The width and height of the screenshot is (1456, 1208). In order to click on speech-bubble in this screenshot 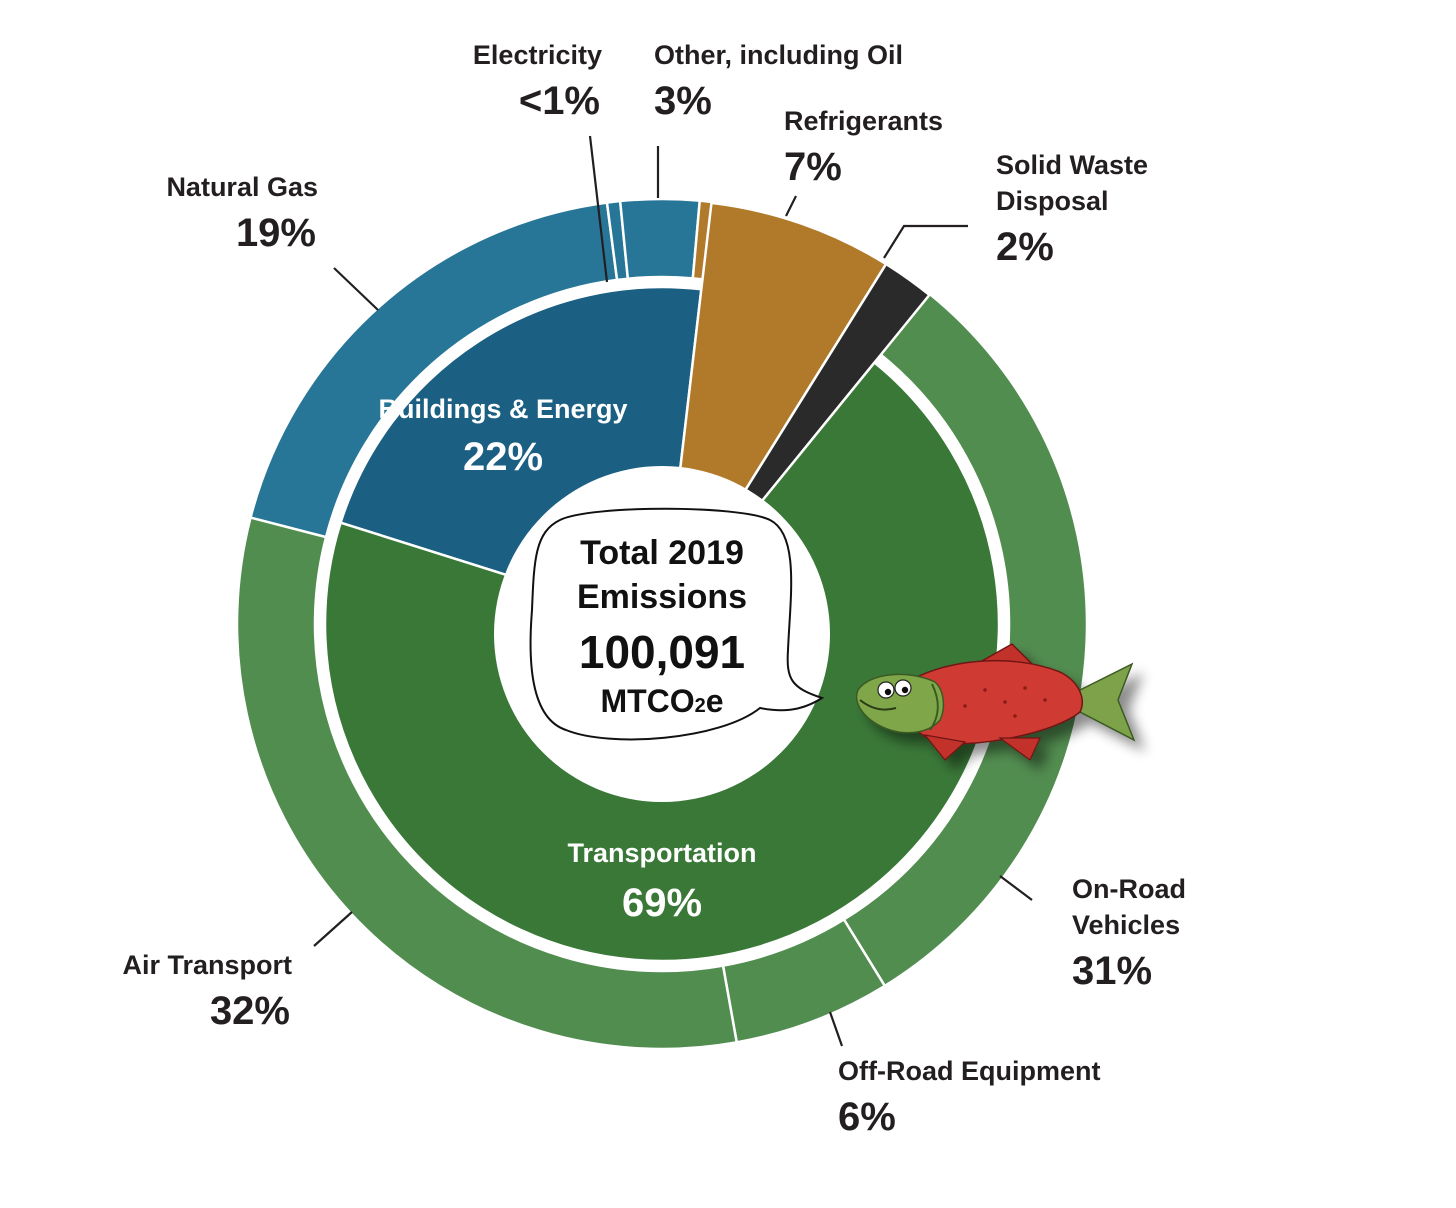, I will do `click(677, 624)`.